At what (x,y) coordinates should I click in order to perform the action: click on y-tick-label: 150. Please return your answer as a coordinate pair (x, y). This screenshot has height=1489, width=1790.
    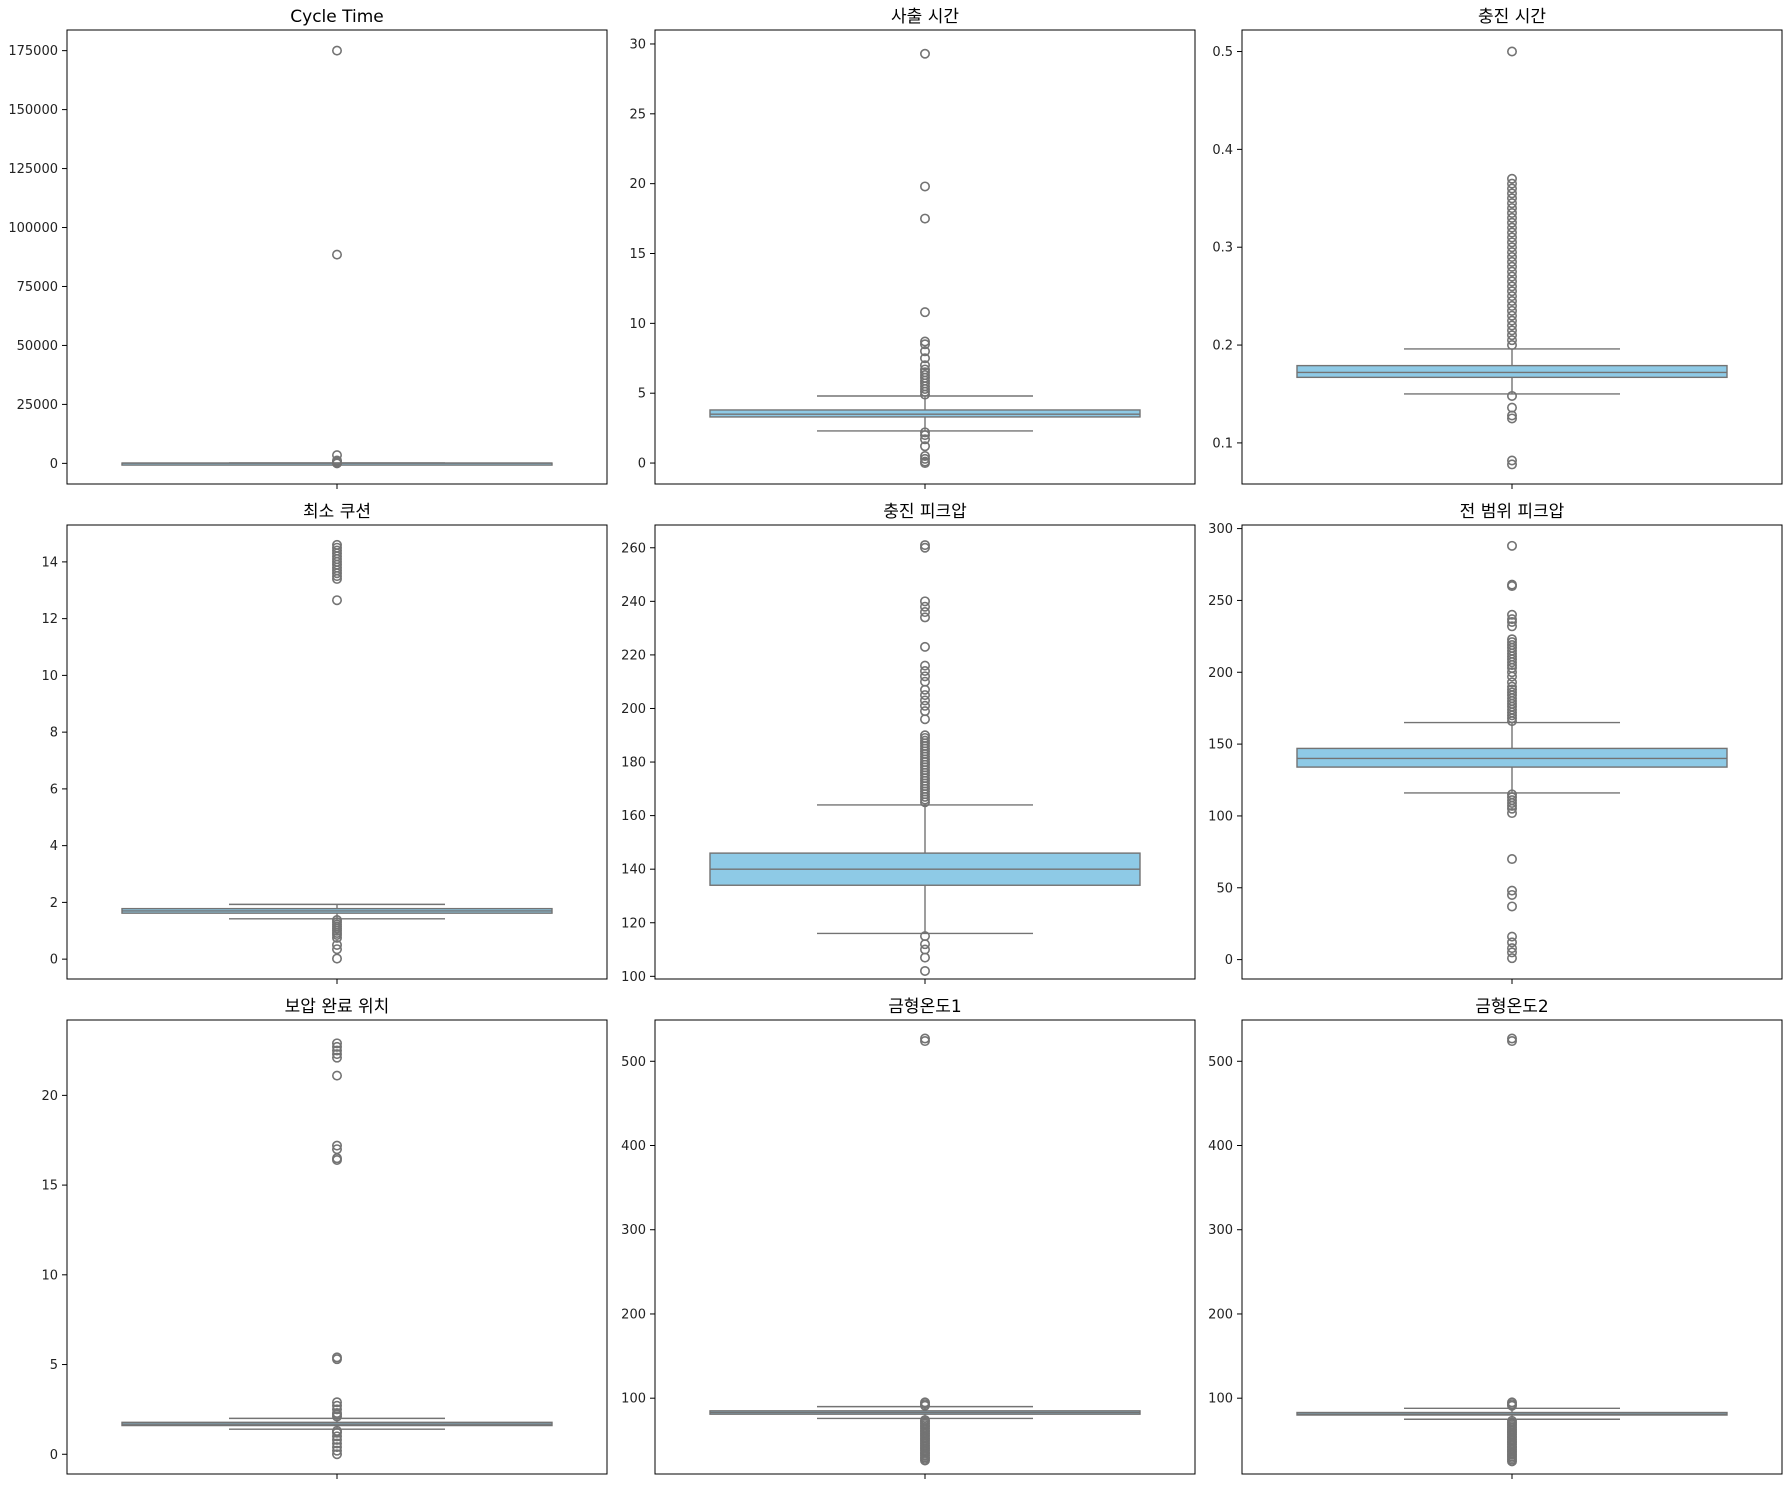
    Looking at the image, I should click on (1220, 745).